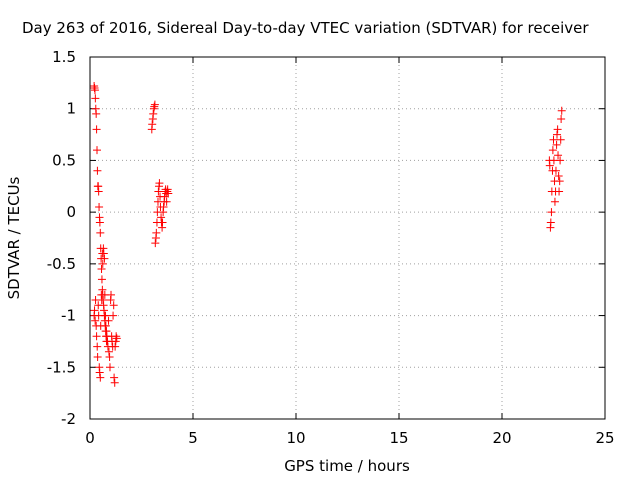 The height and width of the screenshot is (480, 640). What do you see at coordinates (90, 438) in the screenshot?
I see `x-tick-label: 0` at bounding box center [90, 438].